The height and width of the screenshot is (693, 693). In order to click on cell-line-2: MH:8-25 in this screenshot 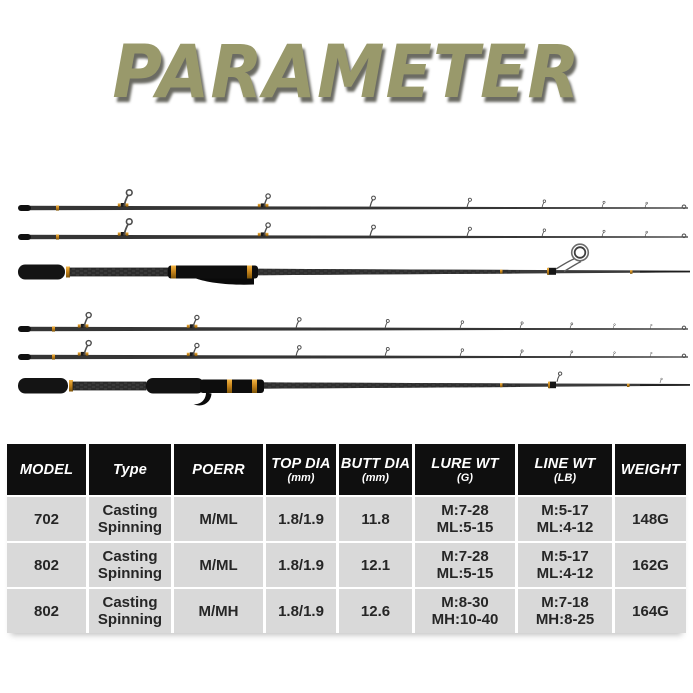, I will do `click(565, 619)`.